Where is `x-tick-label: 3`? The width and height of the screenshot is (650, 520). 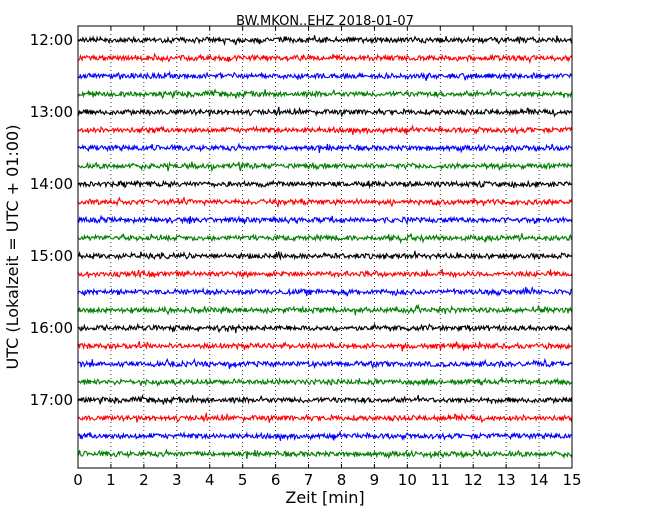
x-tick-label: 3 is located at coordinates (177, 480).